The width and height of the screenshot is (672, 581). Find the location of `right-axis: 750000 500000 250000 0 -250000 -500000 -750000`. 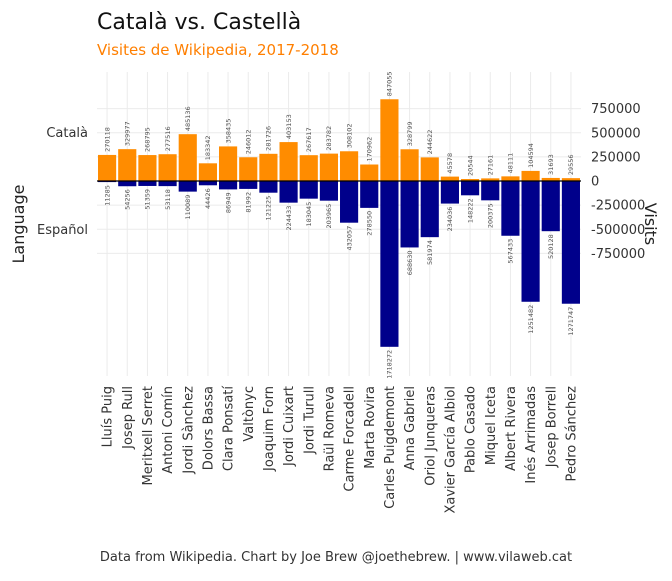

right-axis: 750000 500000 250000 0 -250000 -500000 -750000 is located at coordinates (618, 182).